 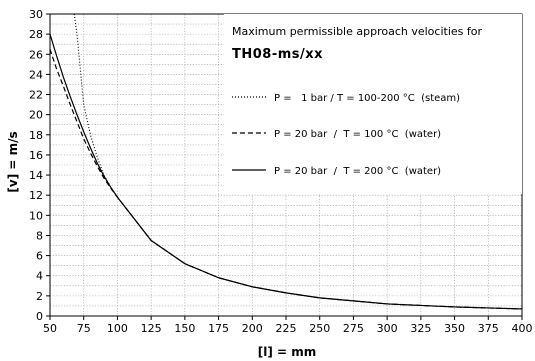 I want to click on y-tick-label: 12, so click(x=36, y=195).